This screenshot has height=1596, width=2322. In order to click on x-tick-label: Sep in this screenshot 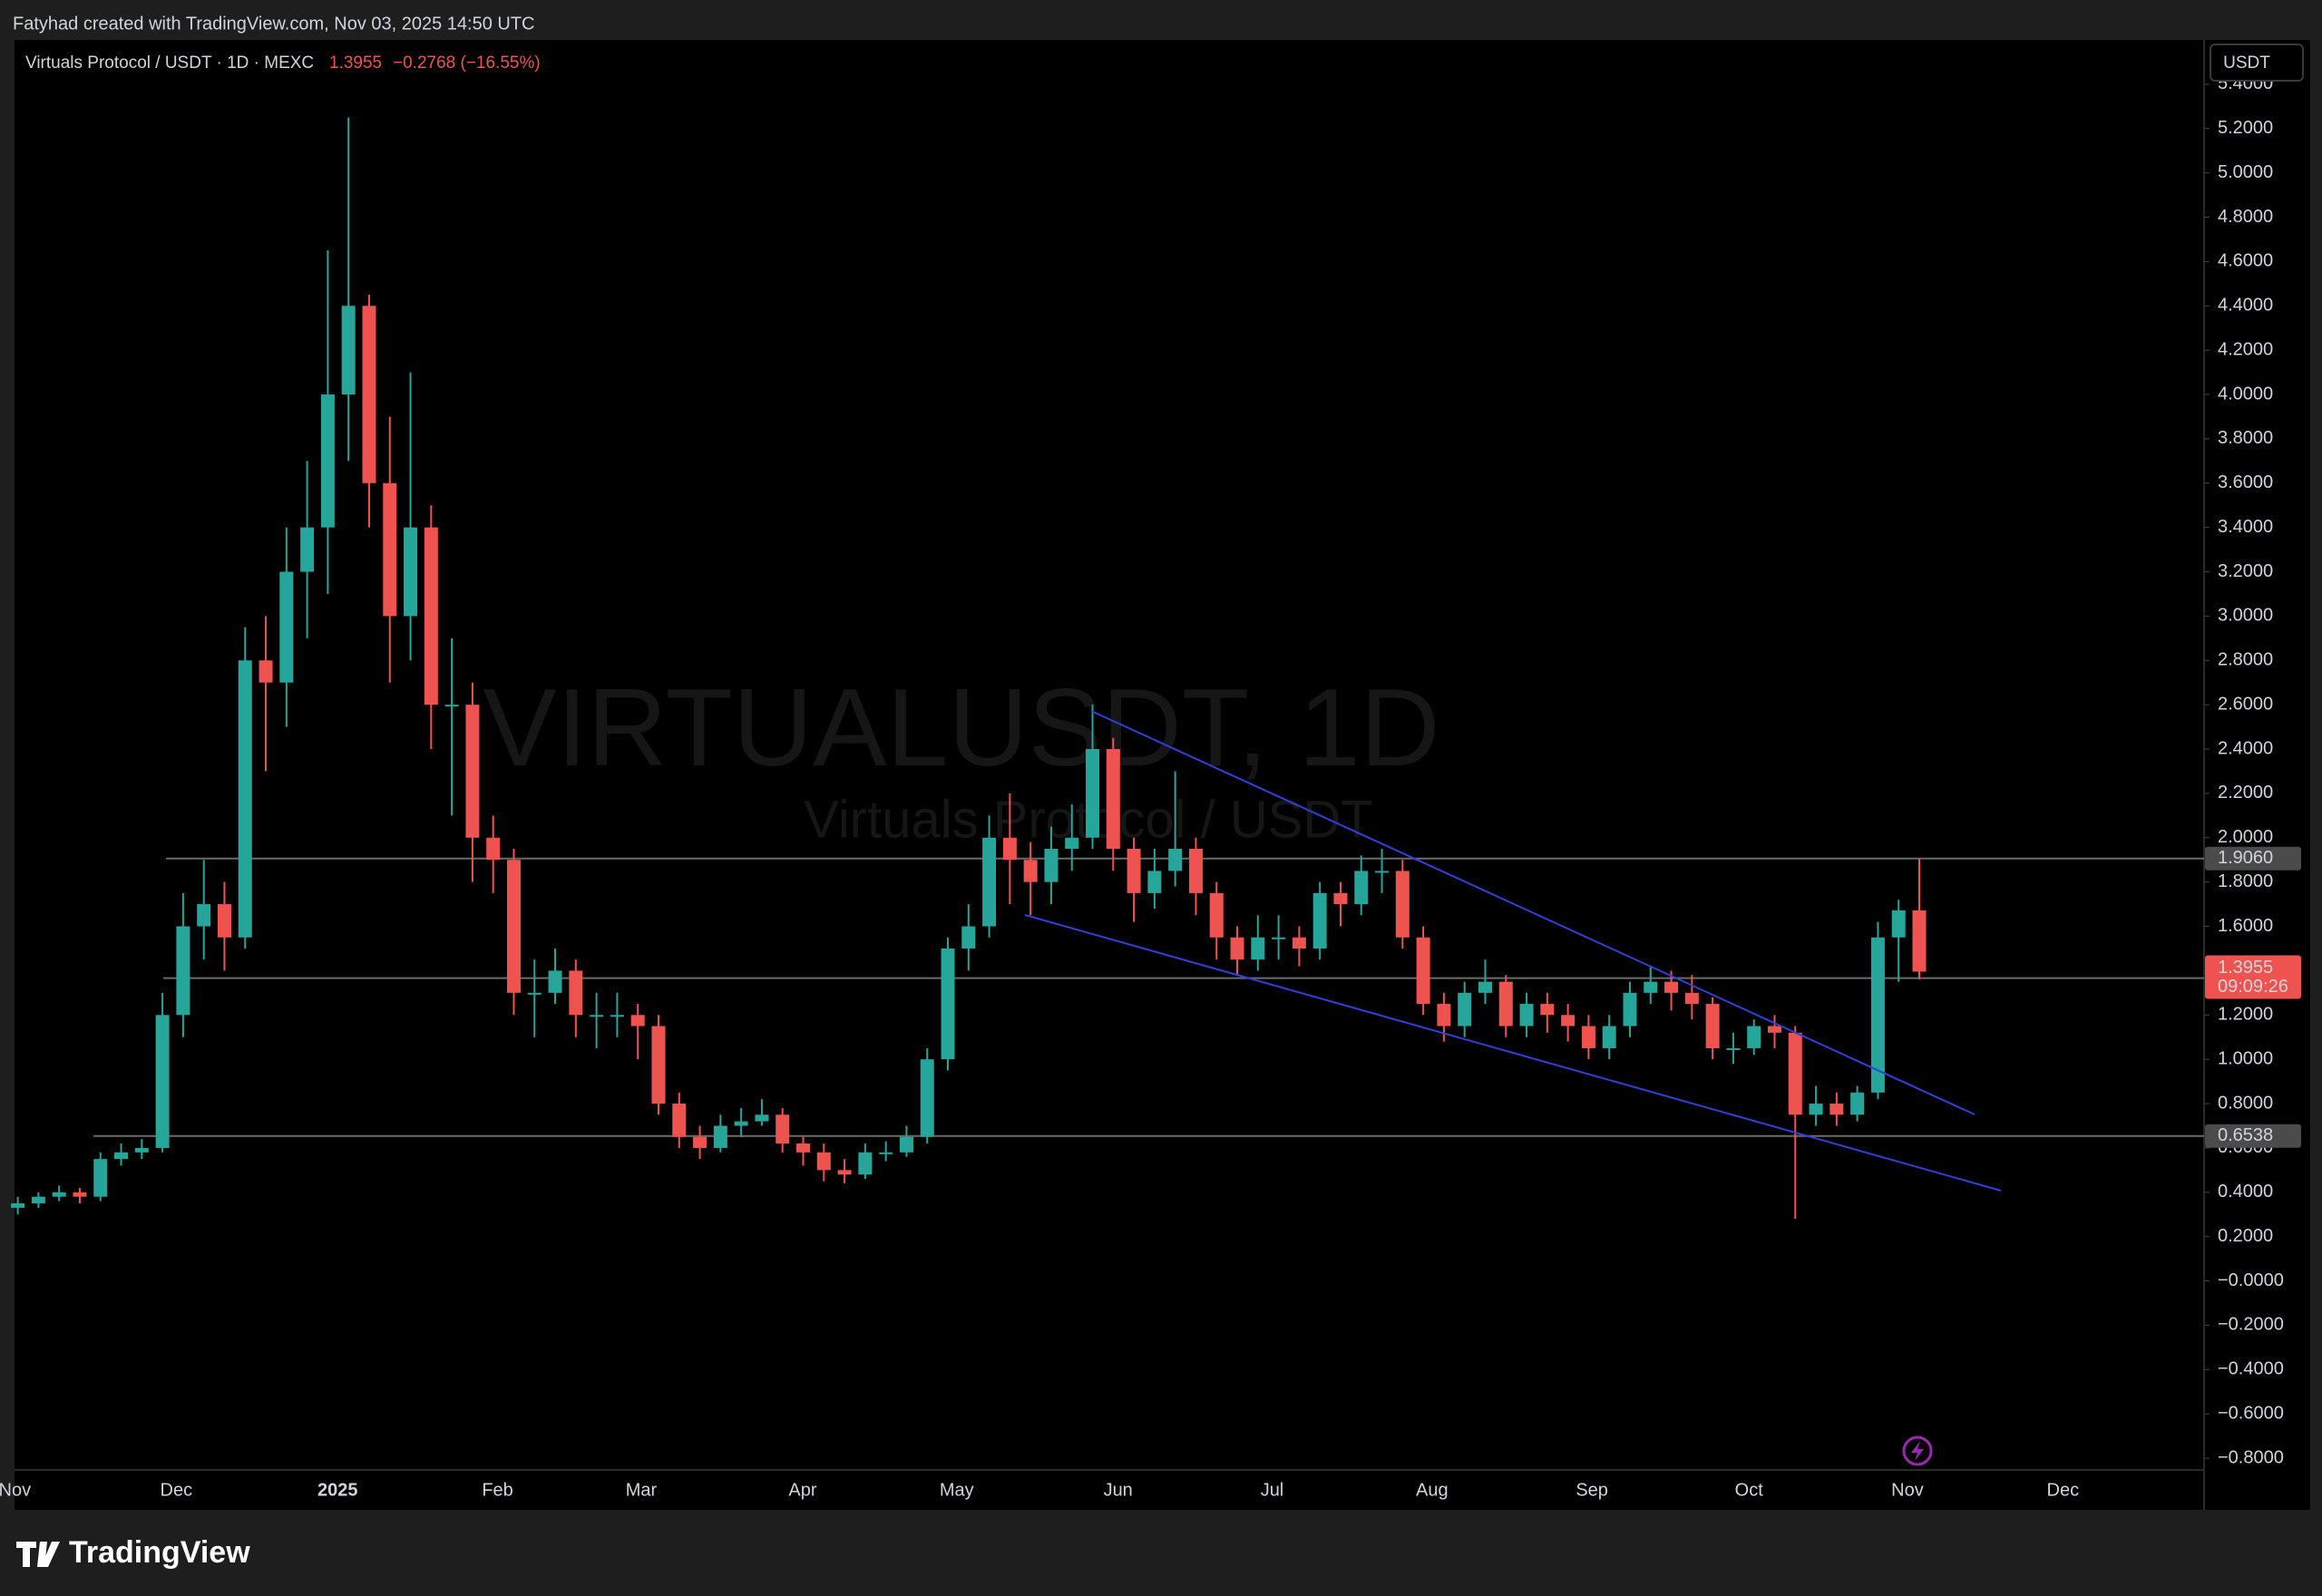, I will do `click(1592, 1490)`.